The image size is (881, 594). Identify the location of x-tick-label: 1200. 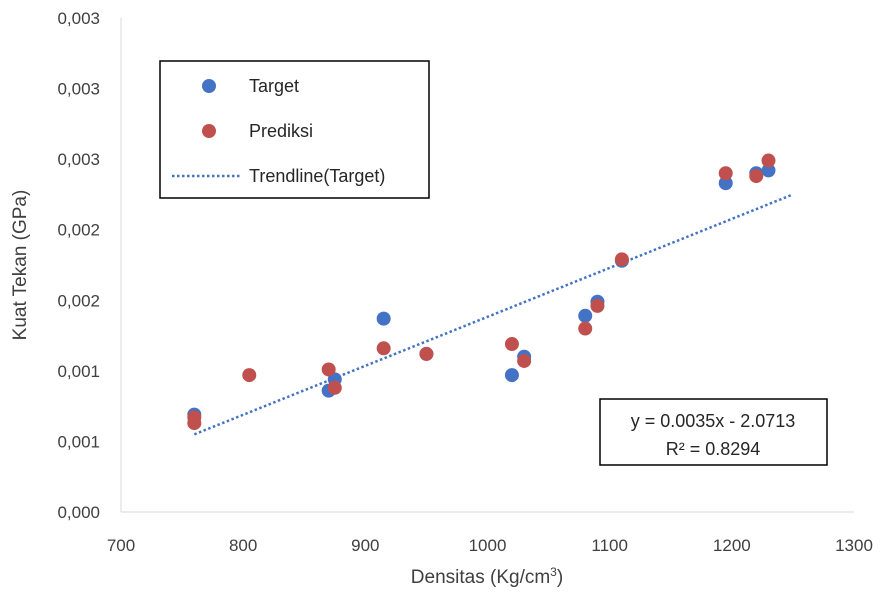
(732, 545).